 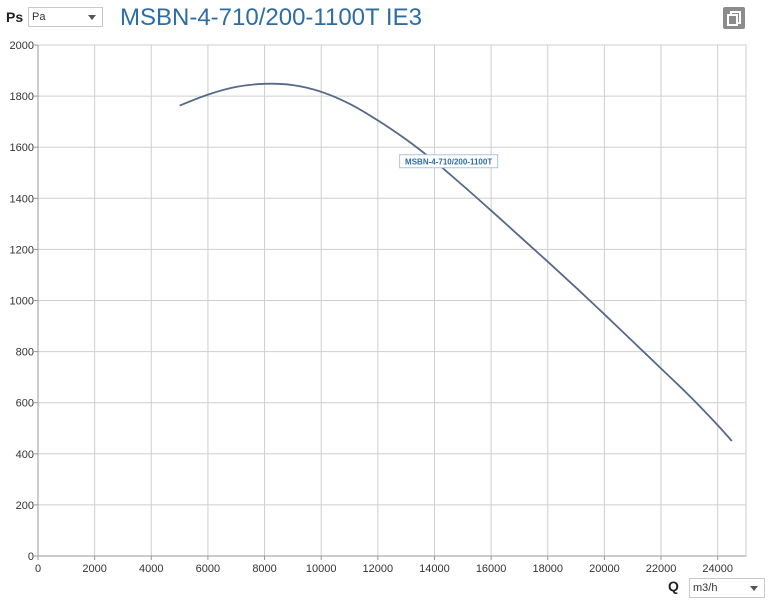 What do you see at coordinates (727, 588) in the screenshot?
I see `x-unit-select: m3/h` at bounding box center [727, 588].